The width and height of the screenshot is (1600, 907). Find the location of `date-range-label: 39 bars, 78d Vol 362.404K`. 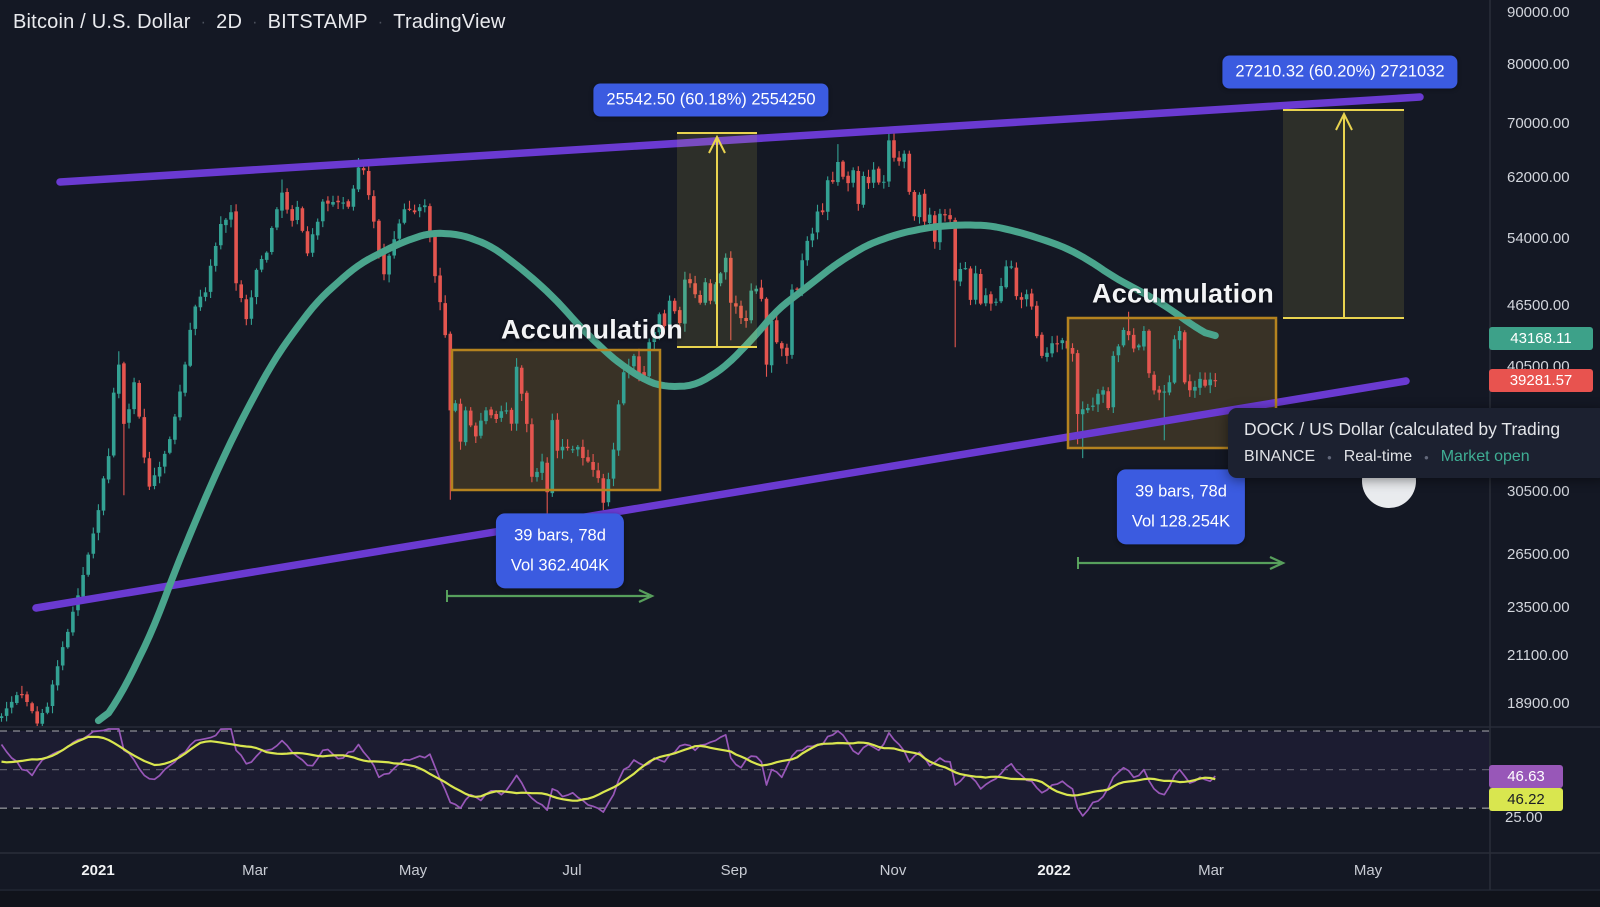

date-range-label: 39 bars, 78d Vol 362.404K is located at coordinates (560, 551).